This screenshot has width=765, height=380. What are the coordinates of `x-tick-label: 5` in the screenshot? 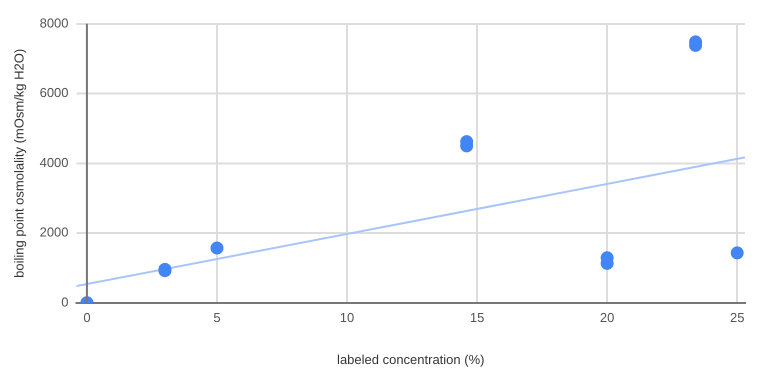 It's located at (217, 318).